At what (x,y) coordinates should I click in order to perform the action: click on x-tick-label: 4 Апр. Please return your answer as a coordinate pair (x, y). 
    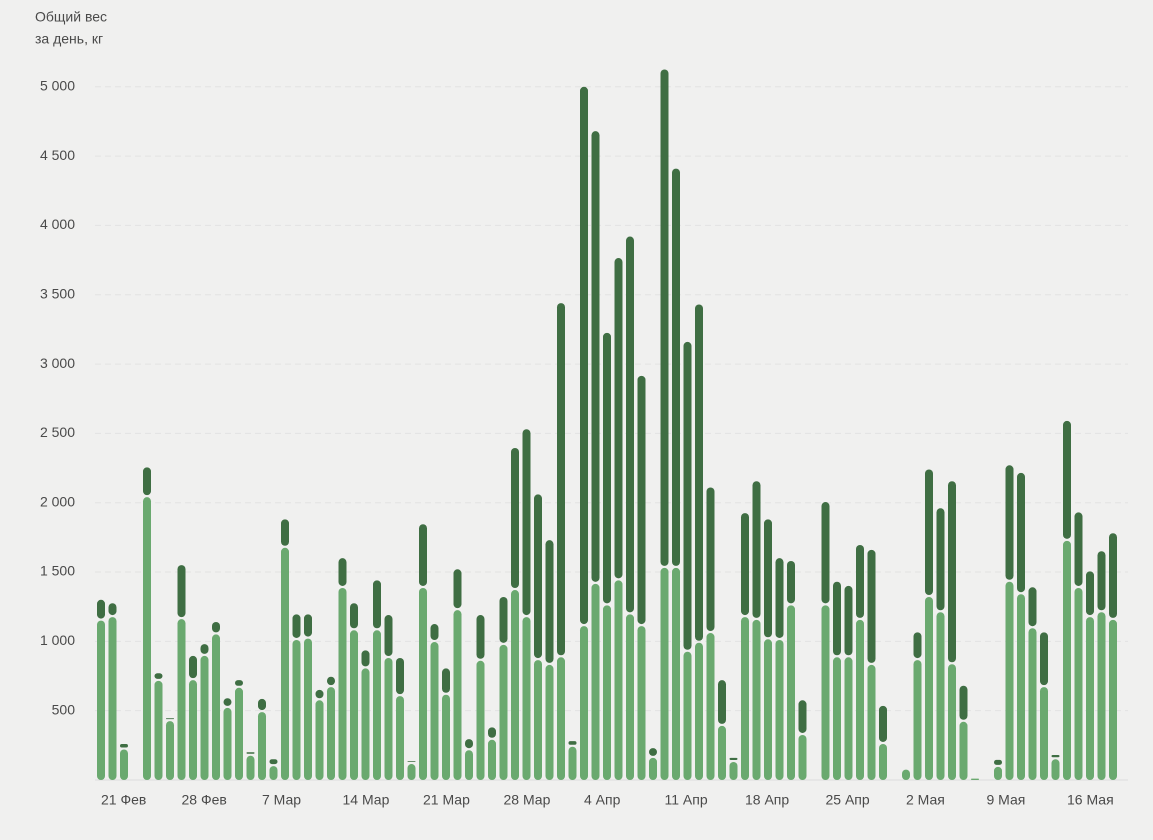
    Looking at the image, I should click on (602, 800).